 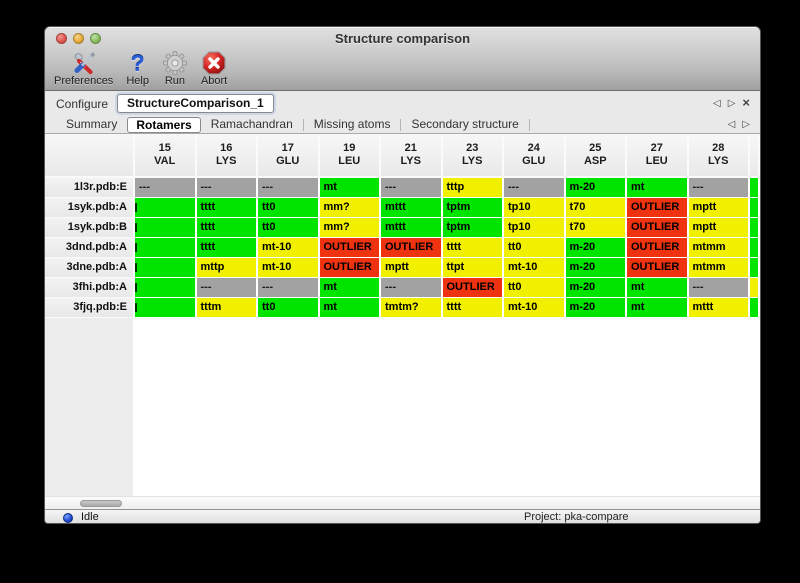 What do you see at coordinates (412, 156) in the screenshot?
I see `column-header: 21 LYS` at bounding box center [412, 156].